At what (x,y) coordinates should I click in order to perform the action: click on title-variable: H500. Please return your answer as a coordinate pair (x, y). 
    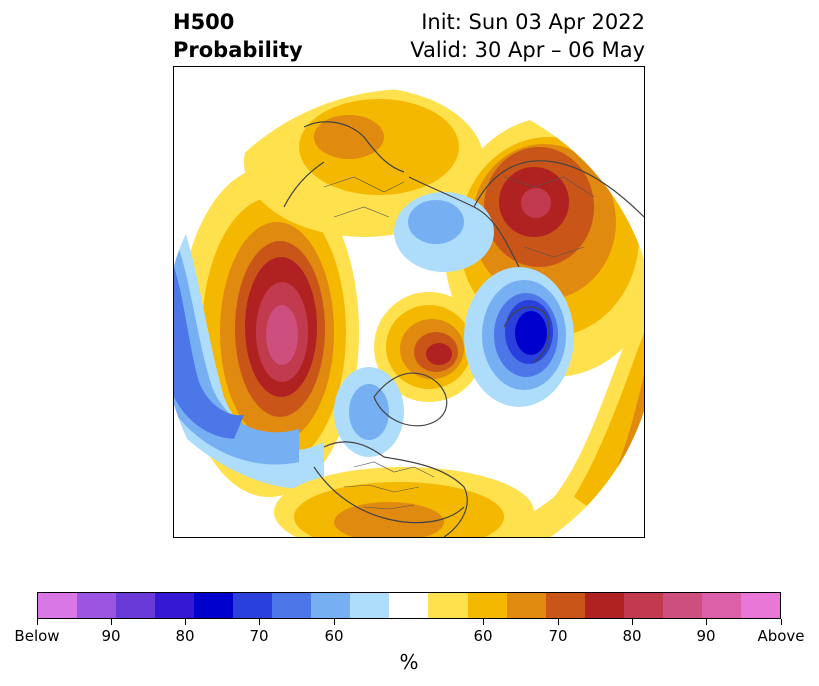
    Looking at the image, I should click on (204, 22).